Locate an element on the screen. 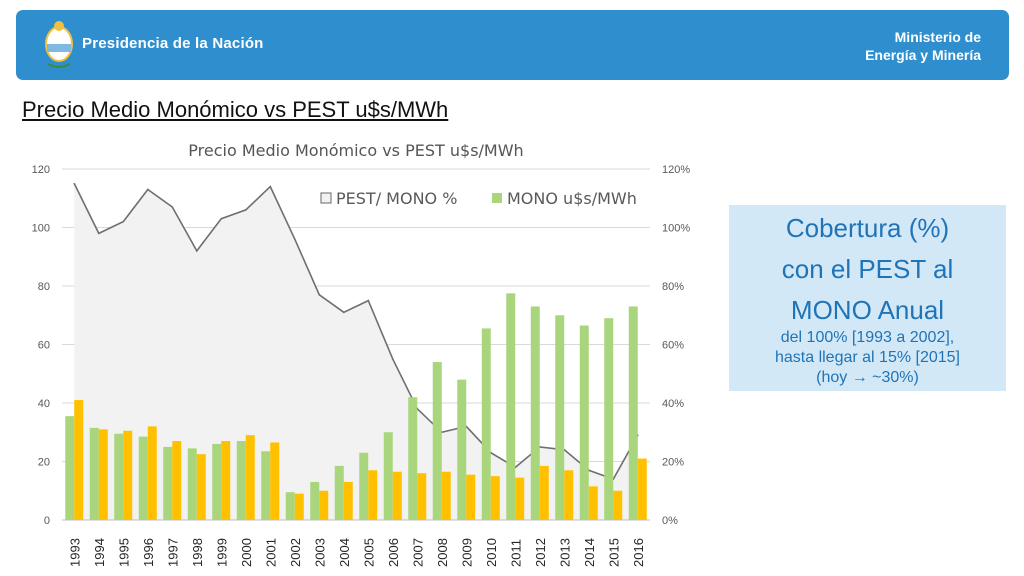  y-tick-label: 60 is located at coordinates (44, 346).